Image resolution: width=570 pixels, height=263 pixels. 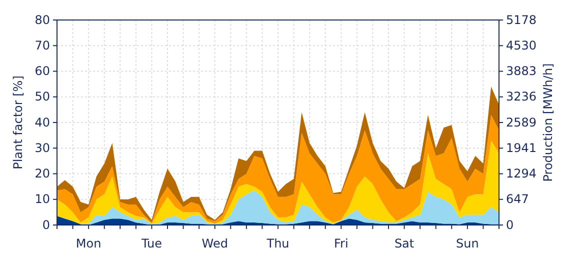 I want to click on y-axis-title: Plant factor [%], so click(x=18, y=123).